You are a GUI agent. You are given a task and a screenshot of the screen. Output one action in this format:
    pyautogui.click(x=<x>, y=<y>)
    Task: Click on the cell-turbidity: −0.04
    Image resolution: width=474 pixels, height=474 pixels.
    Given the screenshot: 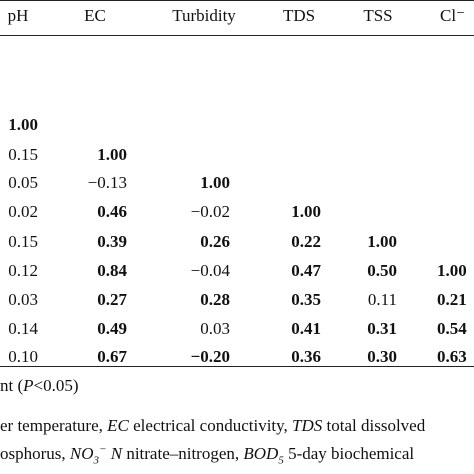 What is the action you would take?
    pyautogui.click(x=210, y=270)
    